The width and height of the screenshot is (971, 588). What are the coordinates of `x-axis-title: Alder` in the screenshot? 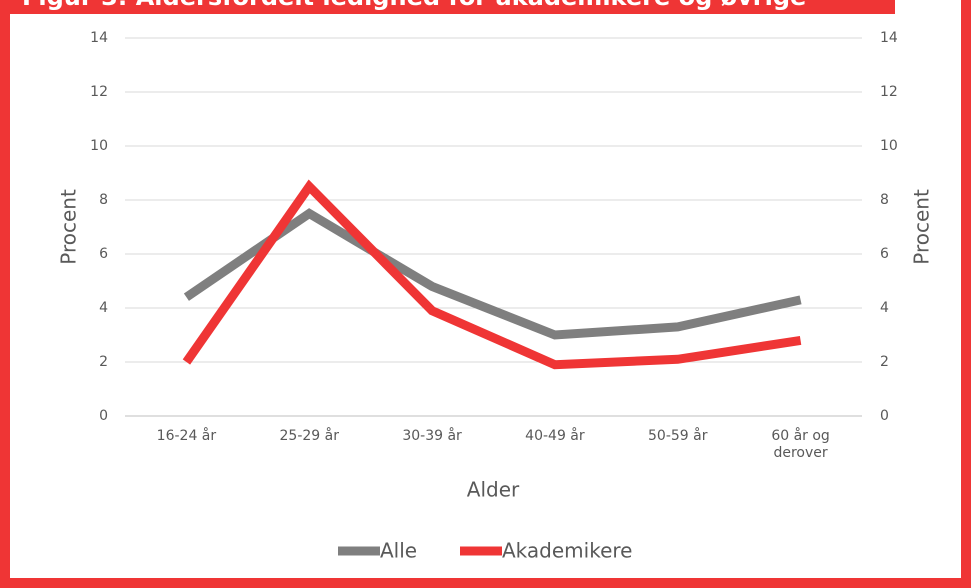 It's located at (493, 490).